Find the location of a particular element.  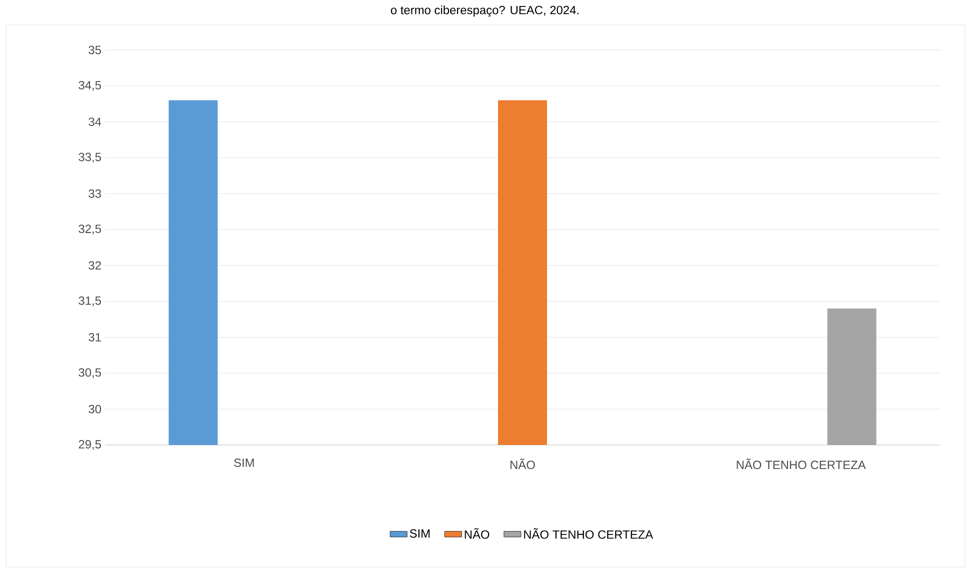

y-tick-label: 30 is located at coordinates (95, 409).